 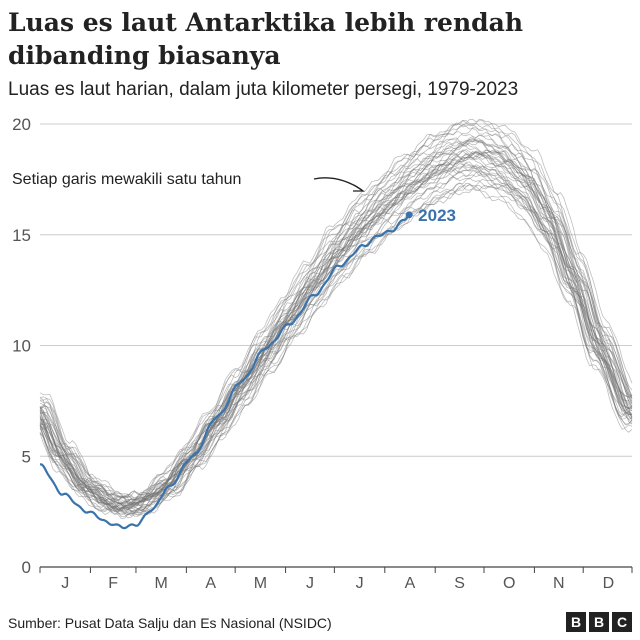 I want to click on x-tick-label: F, so click(x=113, y=583).